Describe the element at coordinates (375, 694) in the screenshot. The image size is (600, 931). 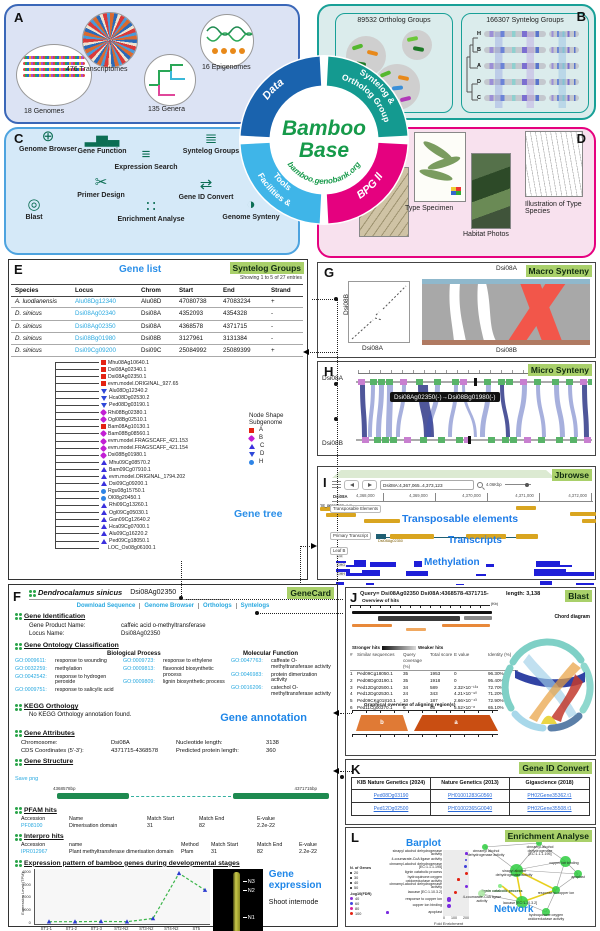
I see `hit-sequence-link: Ped12Dg02530.1` at that location.